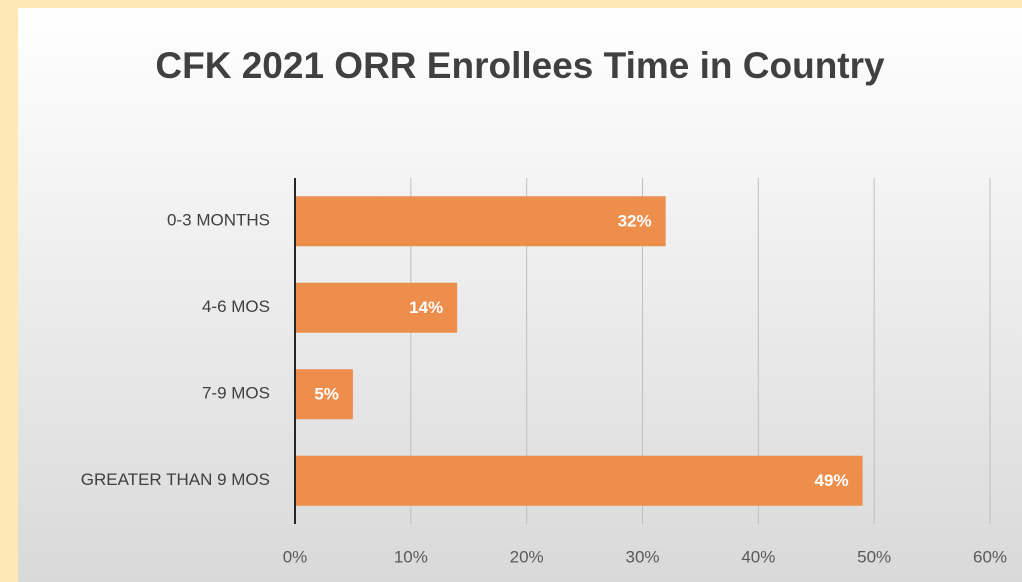 The image size is (1022, 582). I want to click on y-tick-label: 7-9 MOS, so click(236, 393).